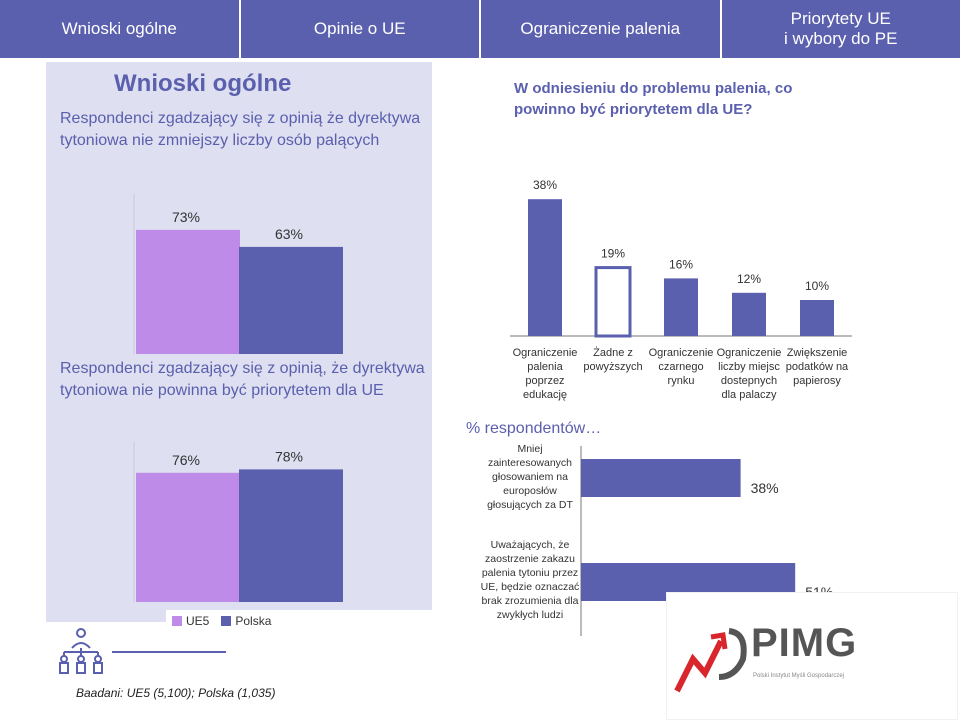 This screenshot has width=960, height=720. What do you see at coordinates (840, 29) in the screenshot?
I see `tab-priorytety-ue: Priorytety UE i wybory do PE` at bounding box center [840, 29].